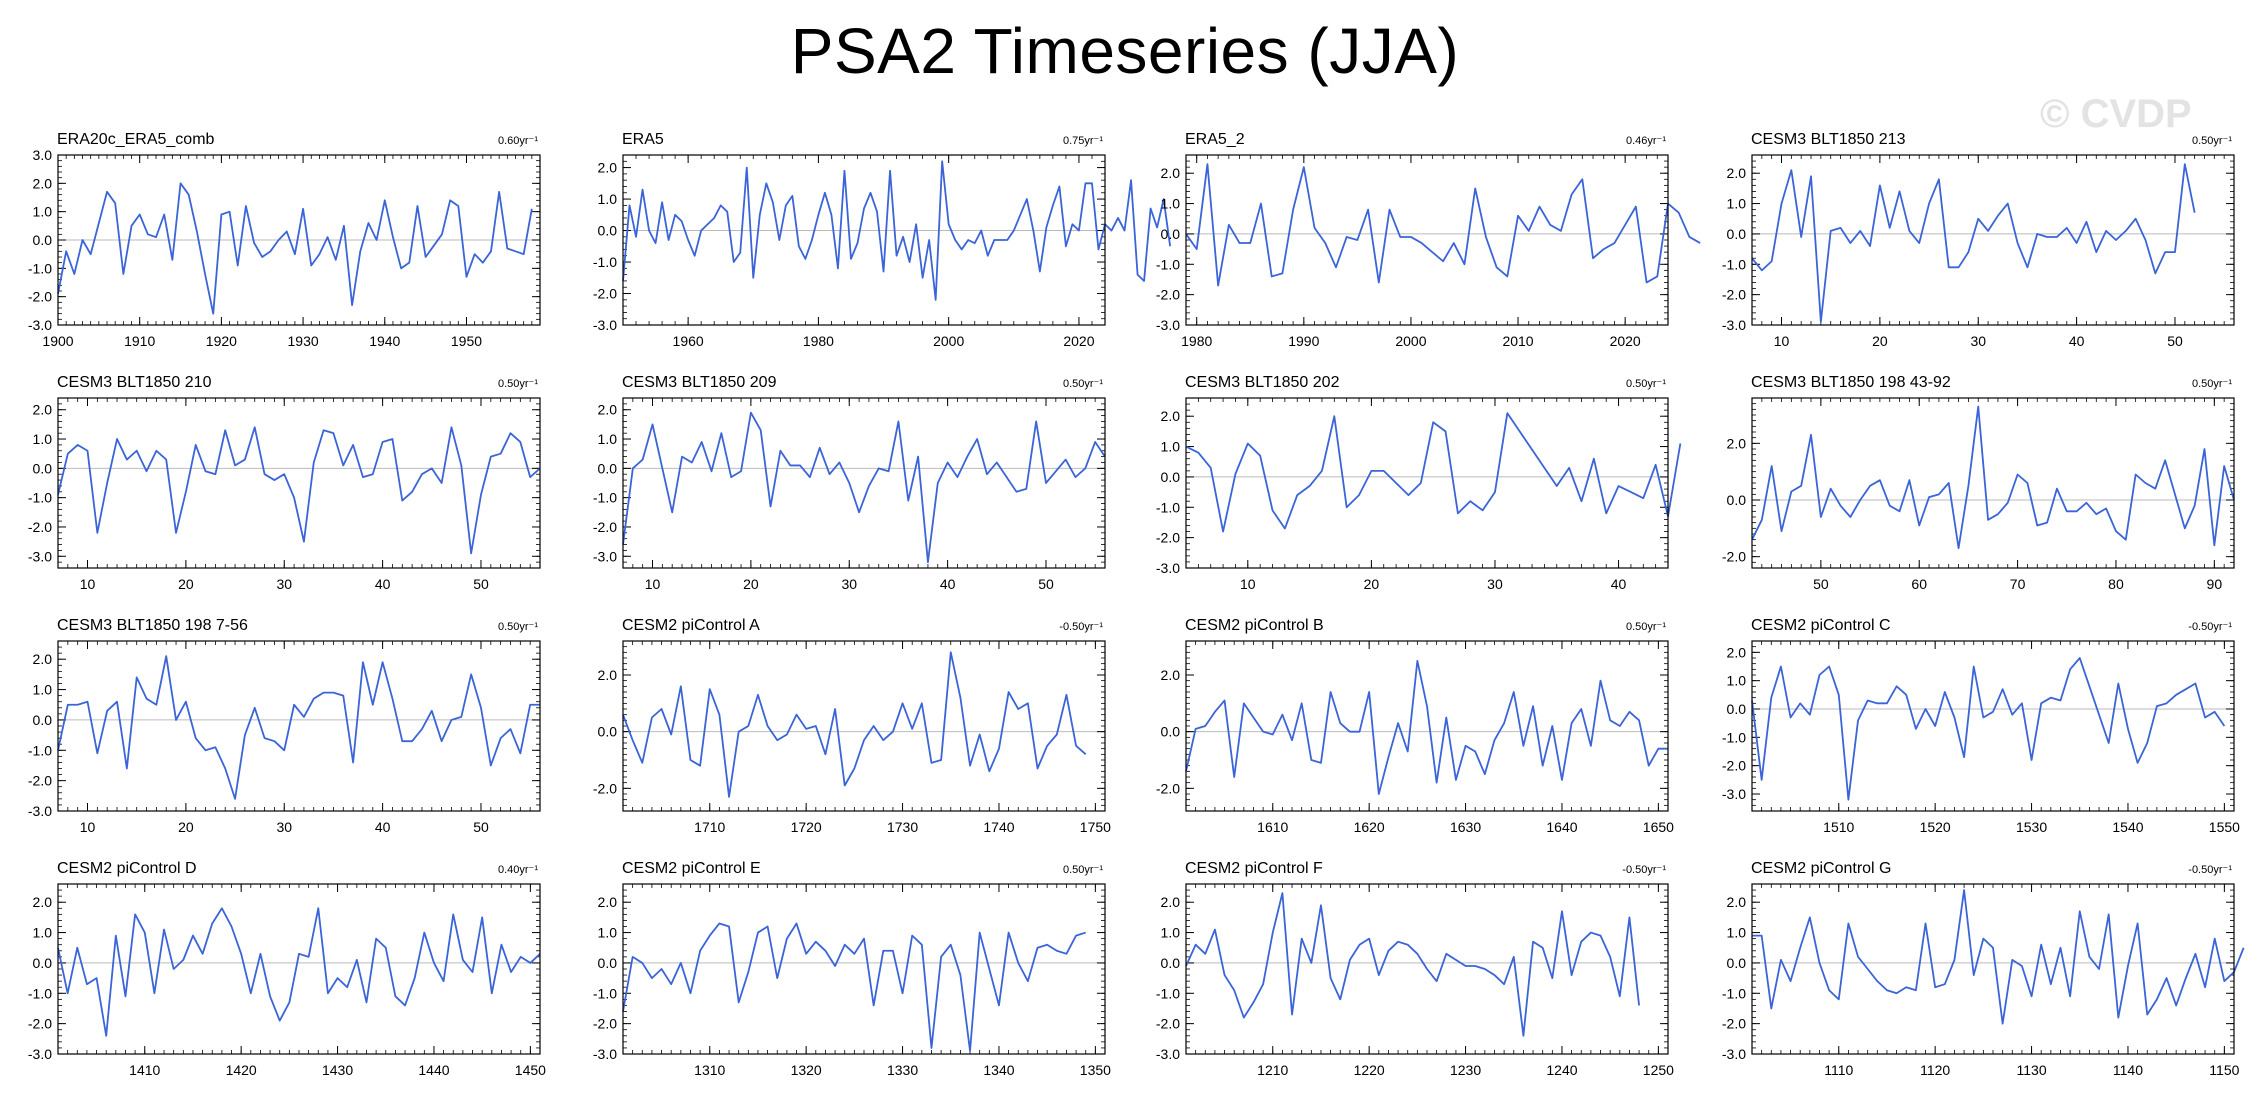 This screenshot has width=2250, height=1118. I want to click on x-tick-label: 50, so click(2175, 341).